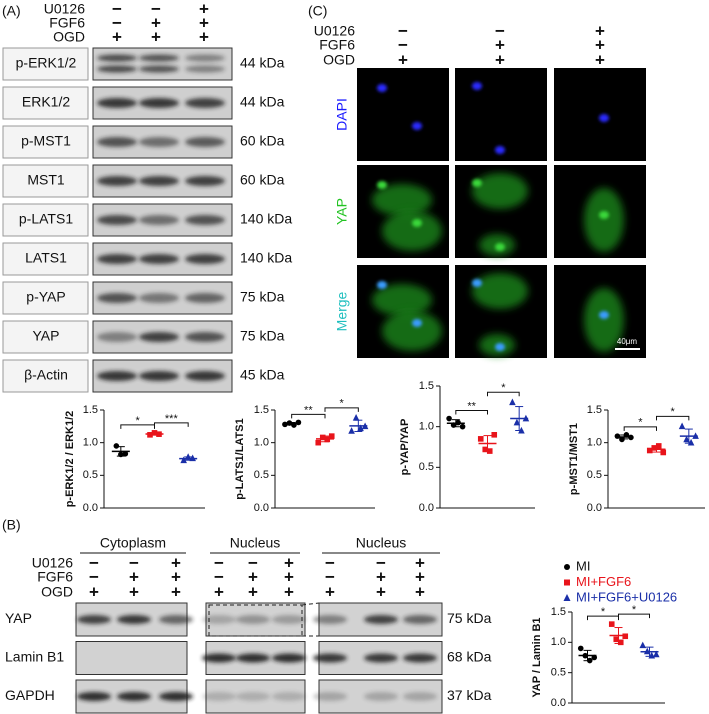 The width and height of the screenshot is (709, 714). I want to click on blot-size: 75 kDa, so click(262, 297).